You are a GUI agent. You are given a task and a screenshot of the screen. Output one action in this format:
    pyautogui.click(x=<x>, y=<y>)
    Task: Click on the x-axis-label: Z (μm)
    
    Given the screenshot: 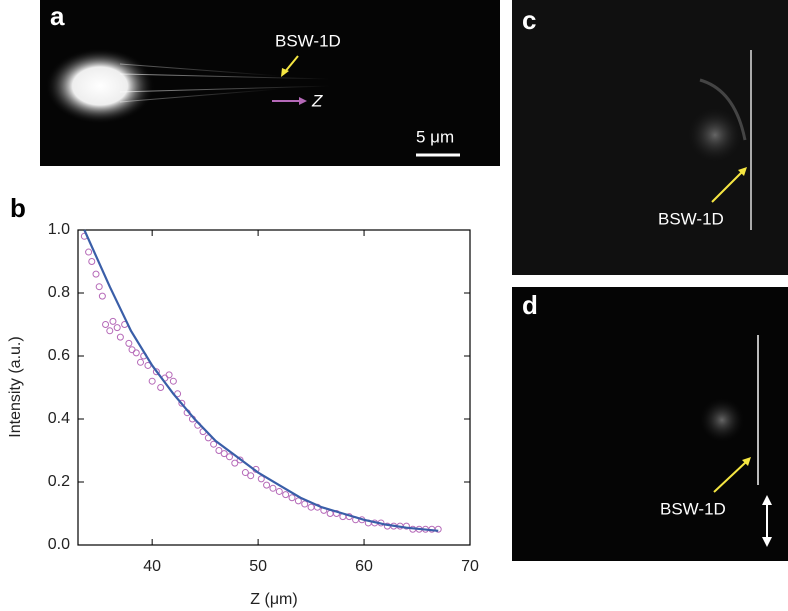 What is the action you would take?
    pyautogui.click(x=273, y=599)
    